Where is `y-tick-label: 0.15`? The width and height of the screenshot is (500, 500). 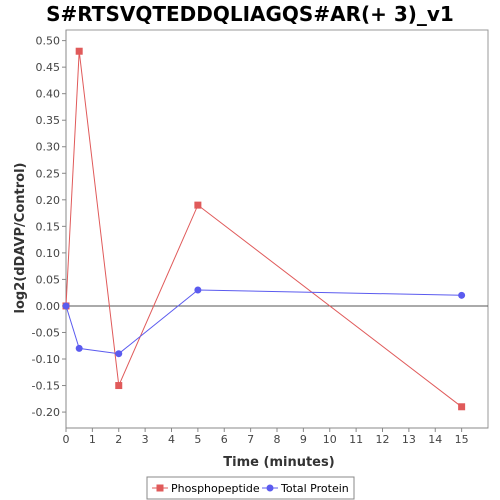
y-tick-label: 0.15 is located at coordinates (48, 226).